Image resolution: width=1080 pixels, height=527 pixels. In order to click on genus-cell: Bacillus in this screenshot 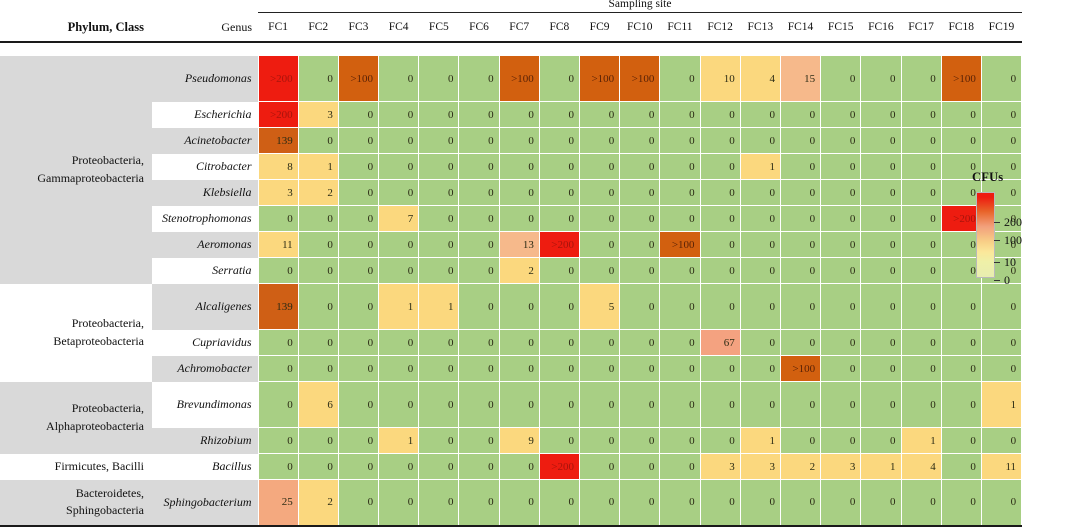, I will do `click(205, 466)`.